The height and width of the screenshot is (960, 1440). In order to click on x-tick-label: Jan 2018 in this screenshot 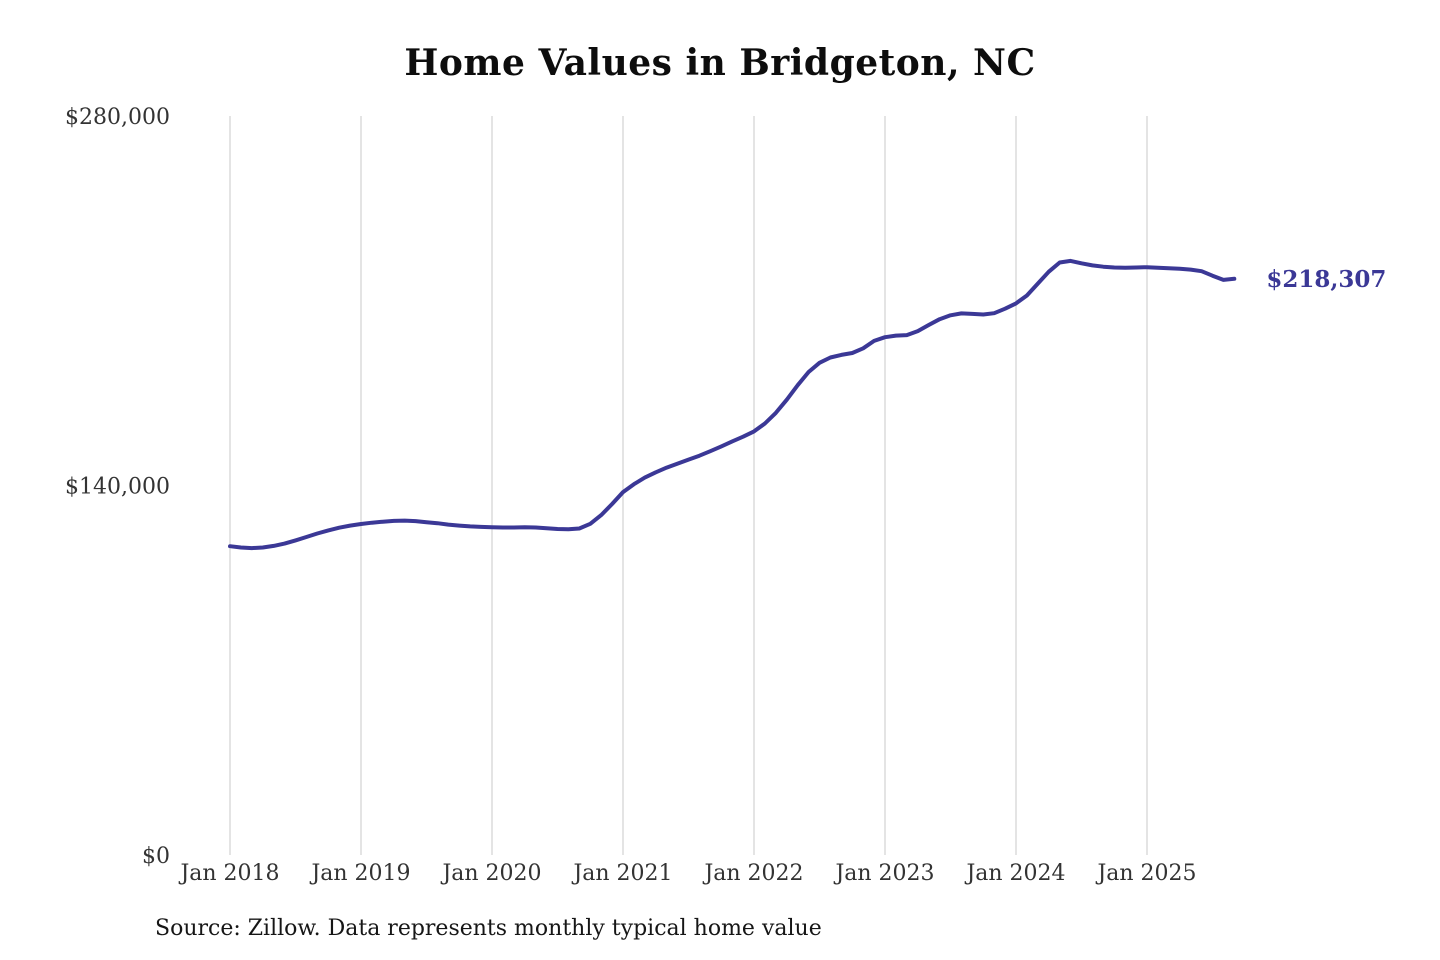, I will do `click(228, 873)`.